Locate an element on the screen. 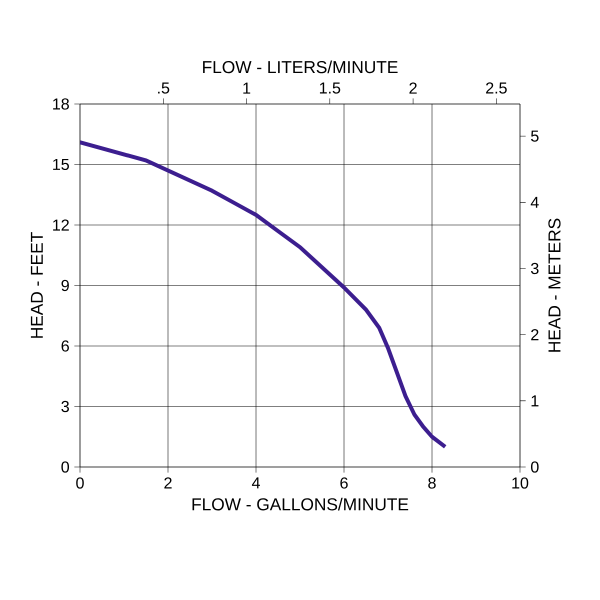  x-axis-title: FLOW - GALLONS/MINUTE is located at coordinates (300, 504).